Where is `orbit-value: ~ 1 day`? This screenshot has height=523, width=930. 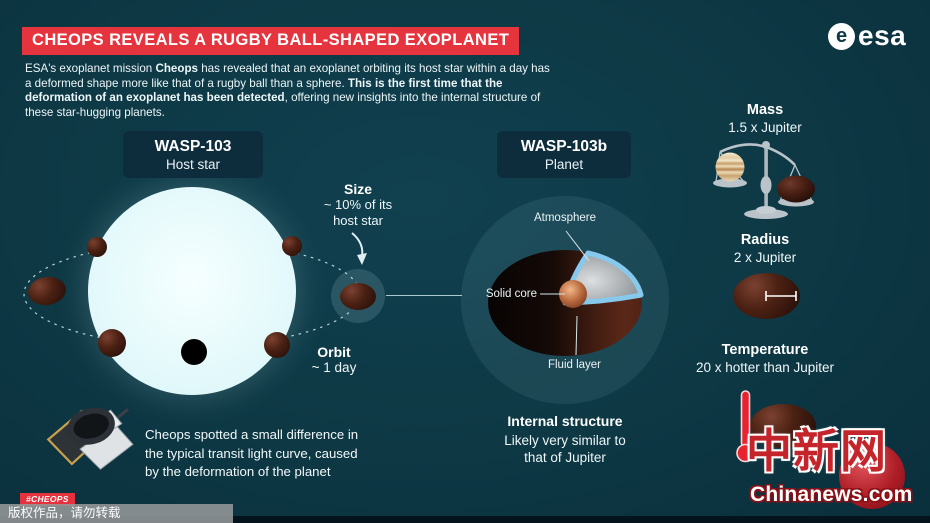
orbit-value: ~ 1 day is located at coordinates (334, 367).